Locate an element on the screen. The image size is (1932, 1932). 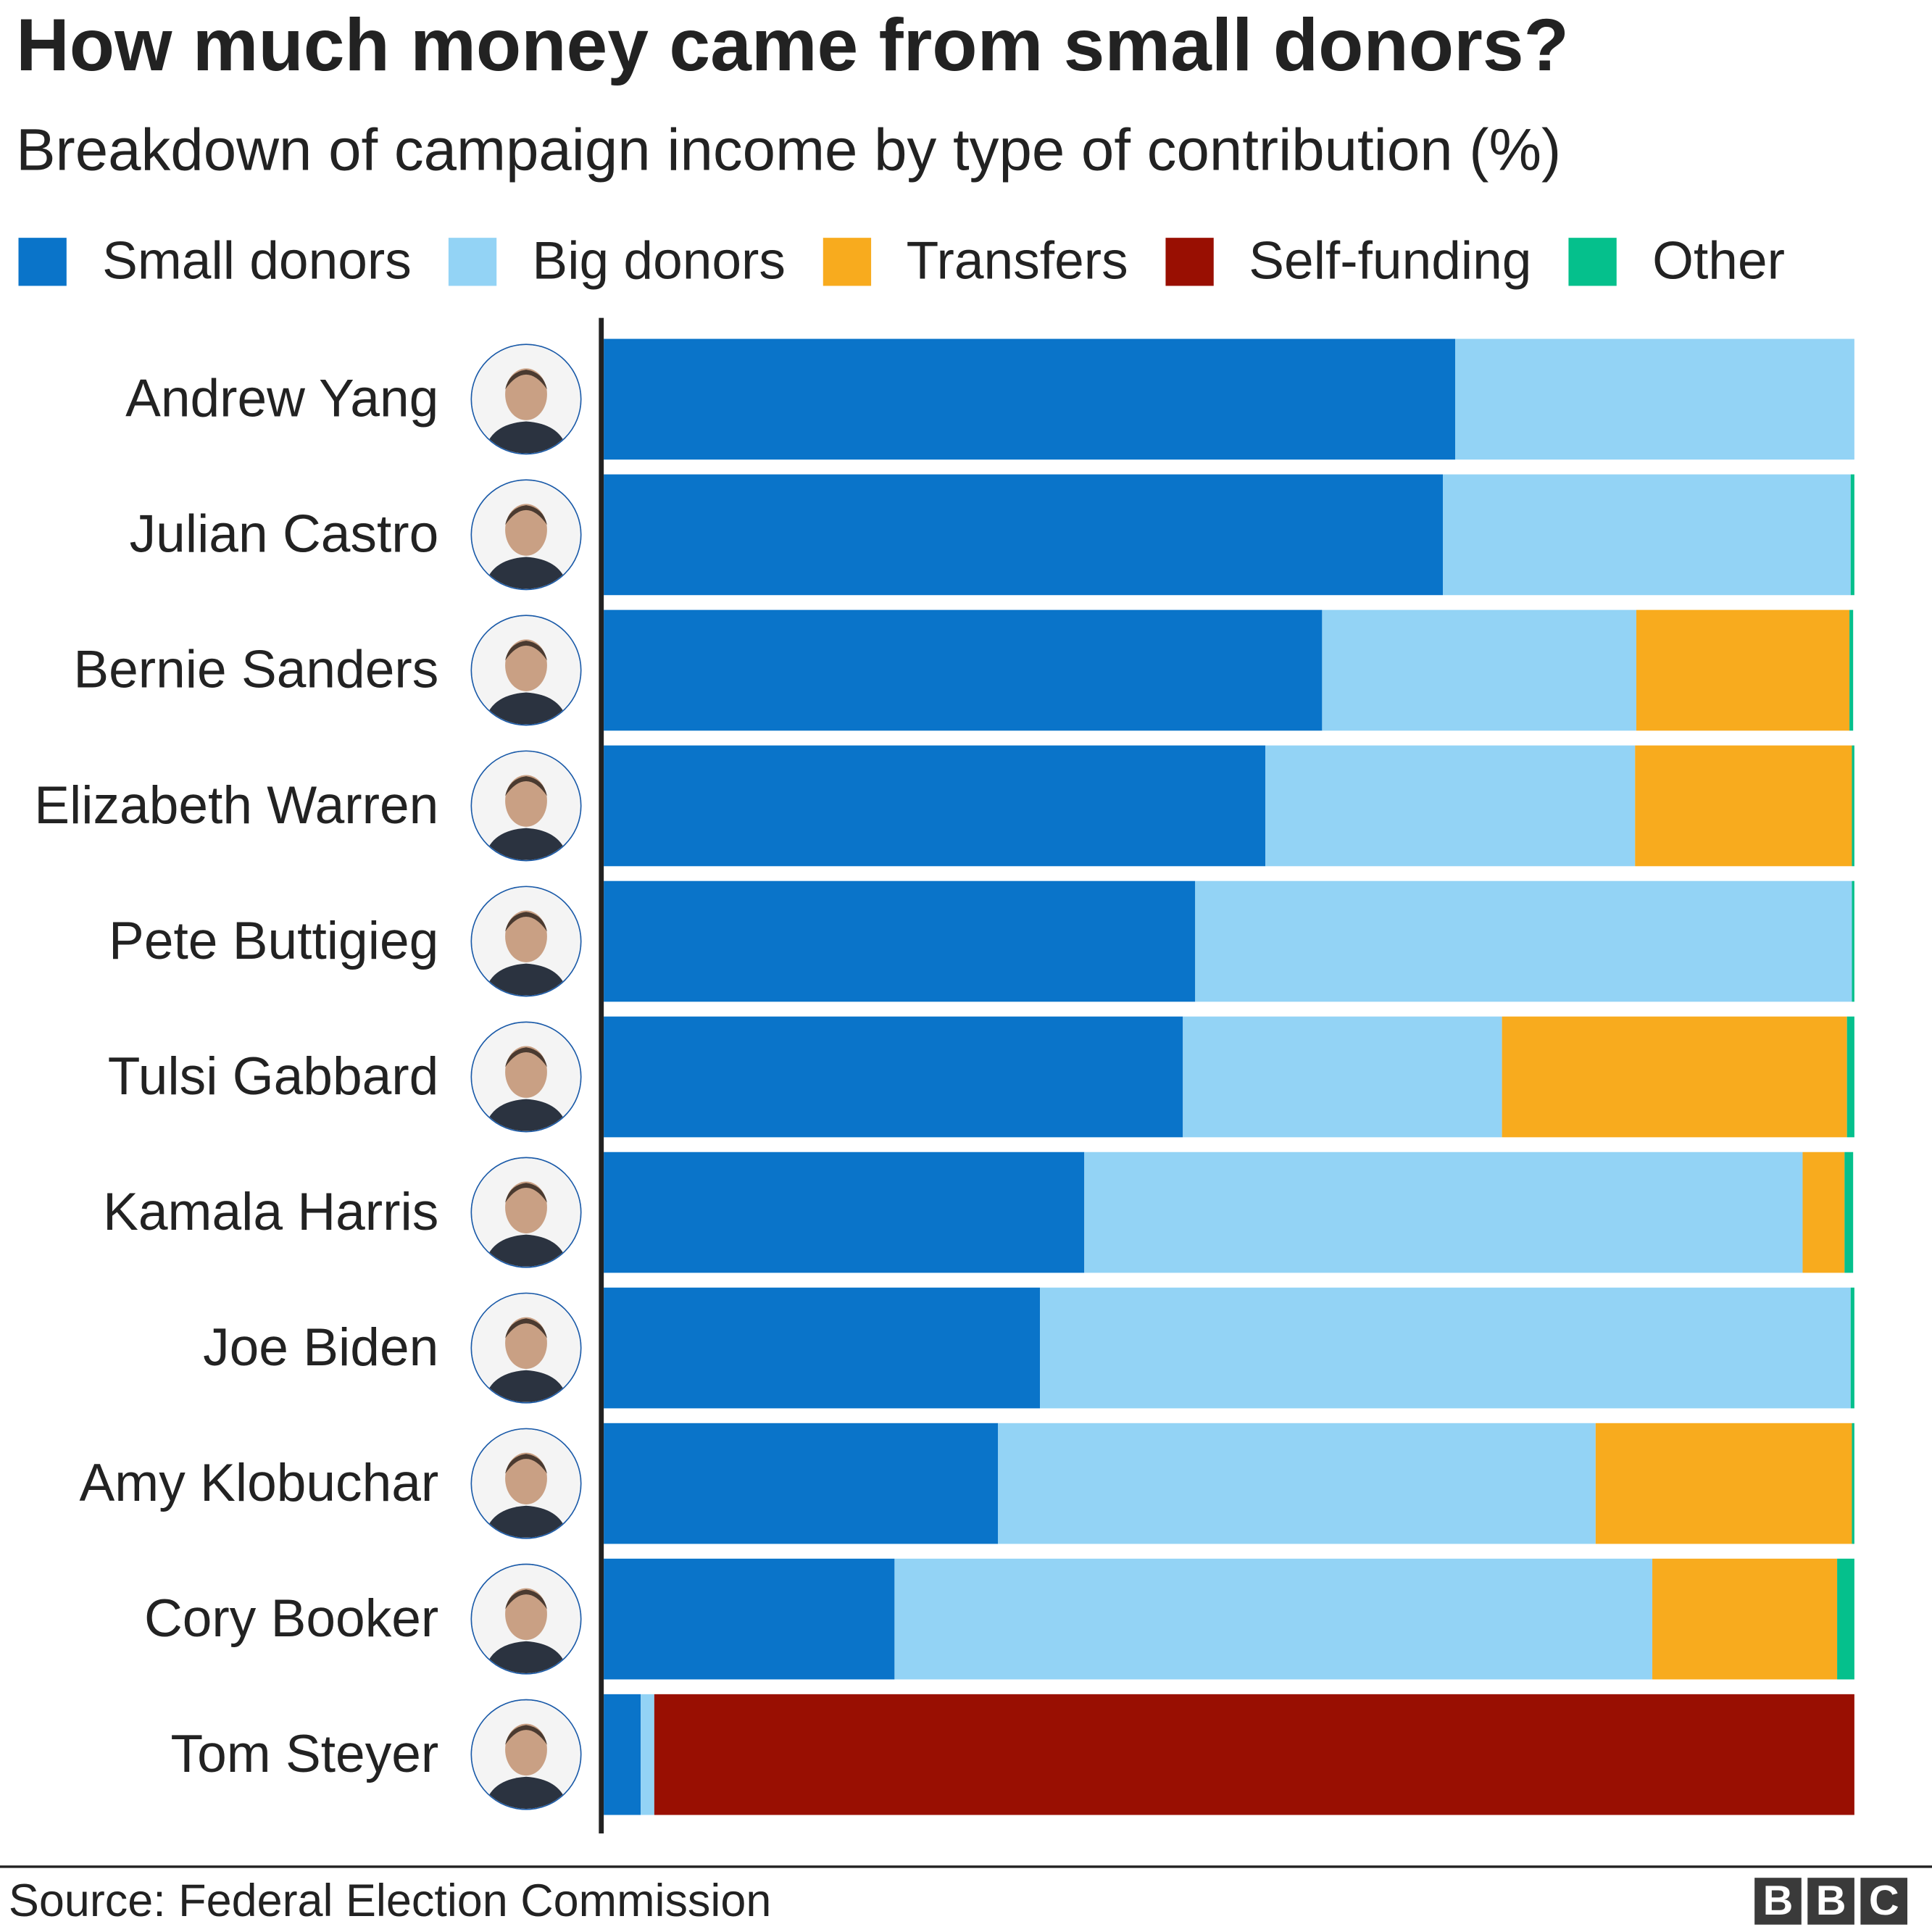
legend-item: Big donors is located at coordinates (617, 261).